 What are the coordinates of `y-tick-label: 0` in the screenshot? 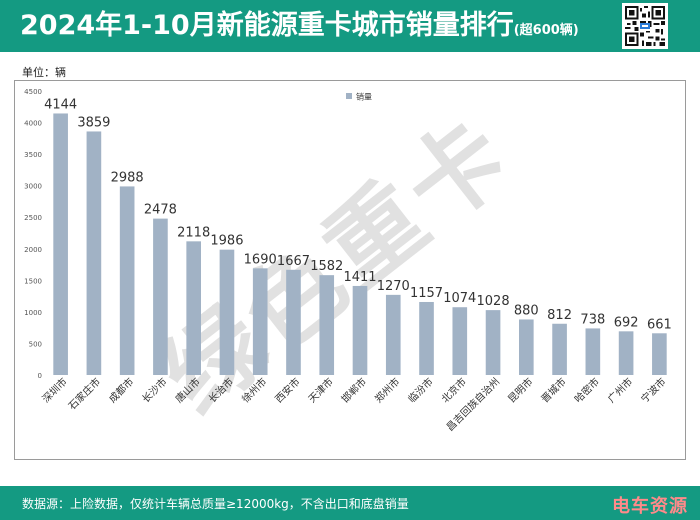 It's located at (40, 376).